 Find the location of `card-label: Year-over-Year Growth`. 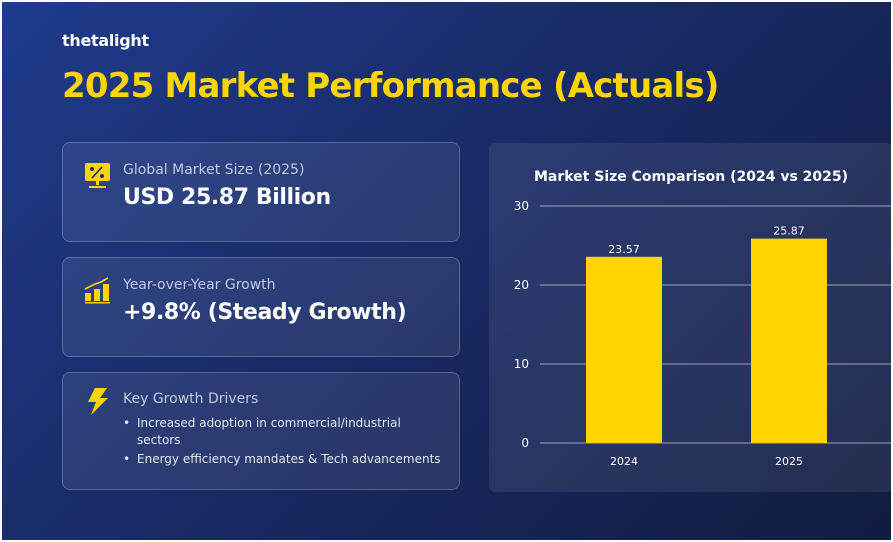

card-label: Year-over-Year Growth is located at coordinates (199, 285).